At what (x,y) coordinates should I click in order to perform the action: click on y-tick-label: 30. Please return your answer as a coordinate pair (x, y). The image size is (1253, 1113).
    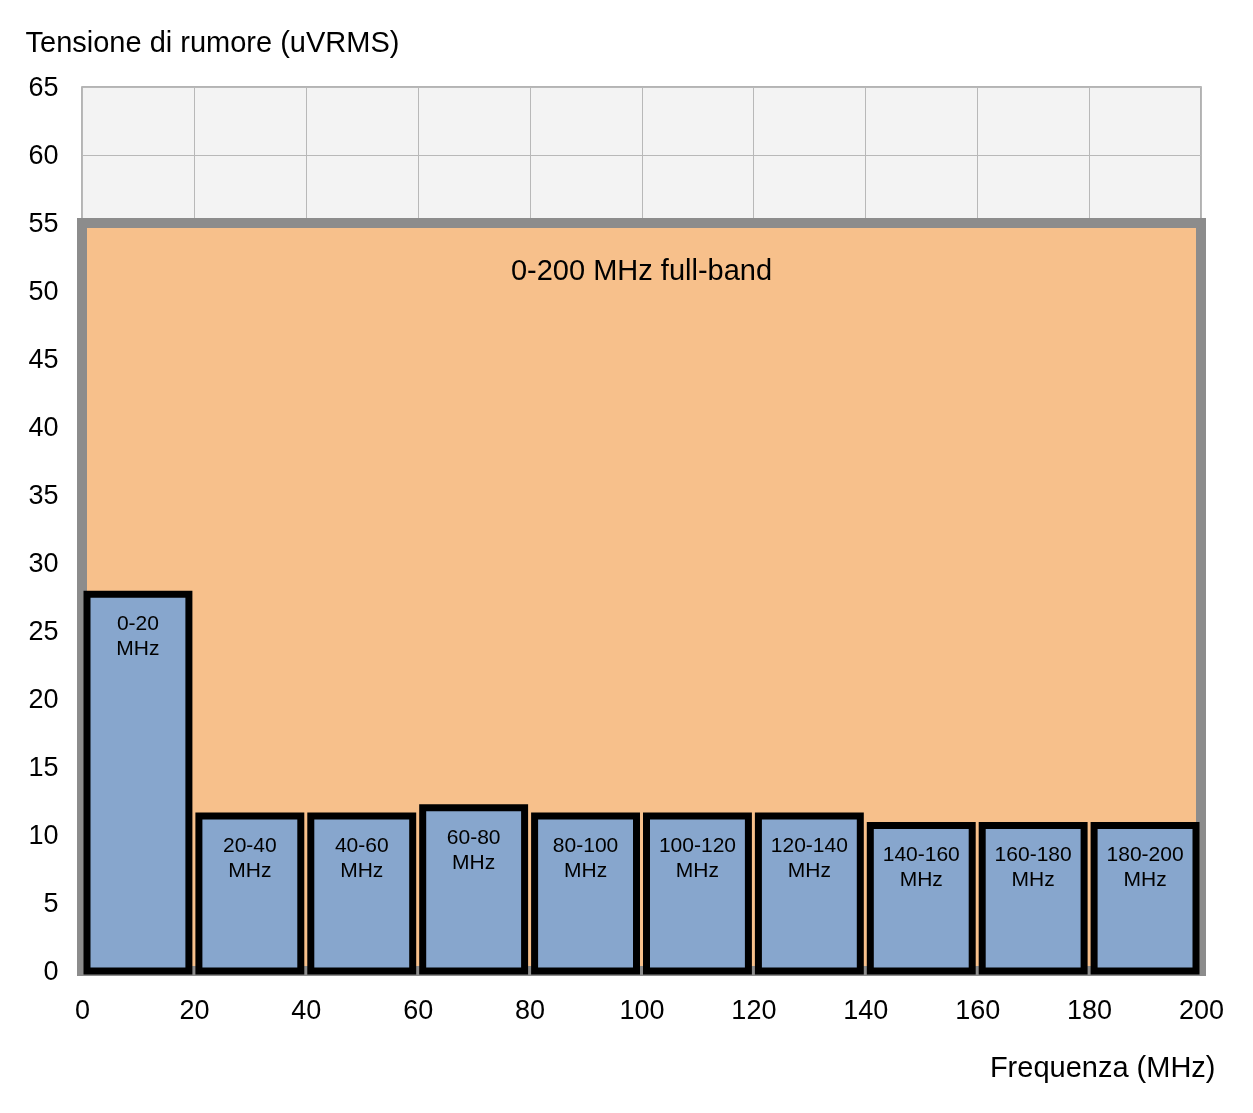
    Looking at the image, I should click on (43, 562).